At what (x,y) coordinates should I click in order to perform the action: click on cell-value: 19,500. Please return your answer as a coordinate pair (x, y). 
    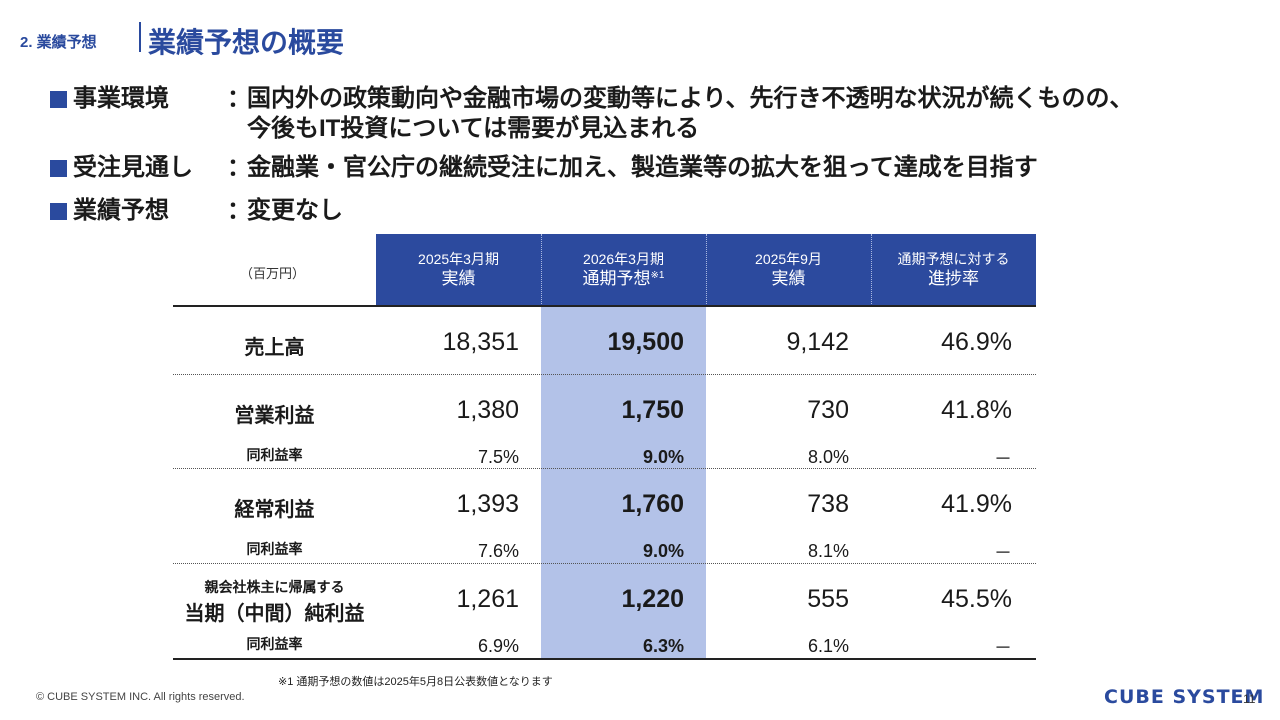
    Looking at the image, I should click on (645, 342).